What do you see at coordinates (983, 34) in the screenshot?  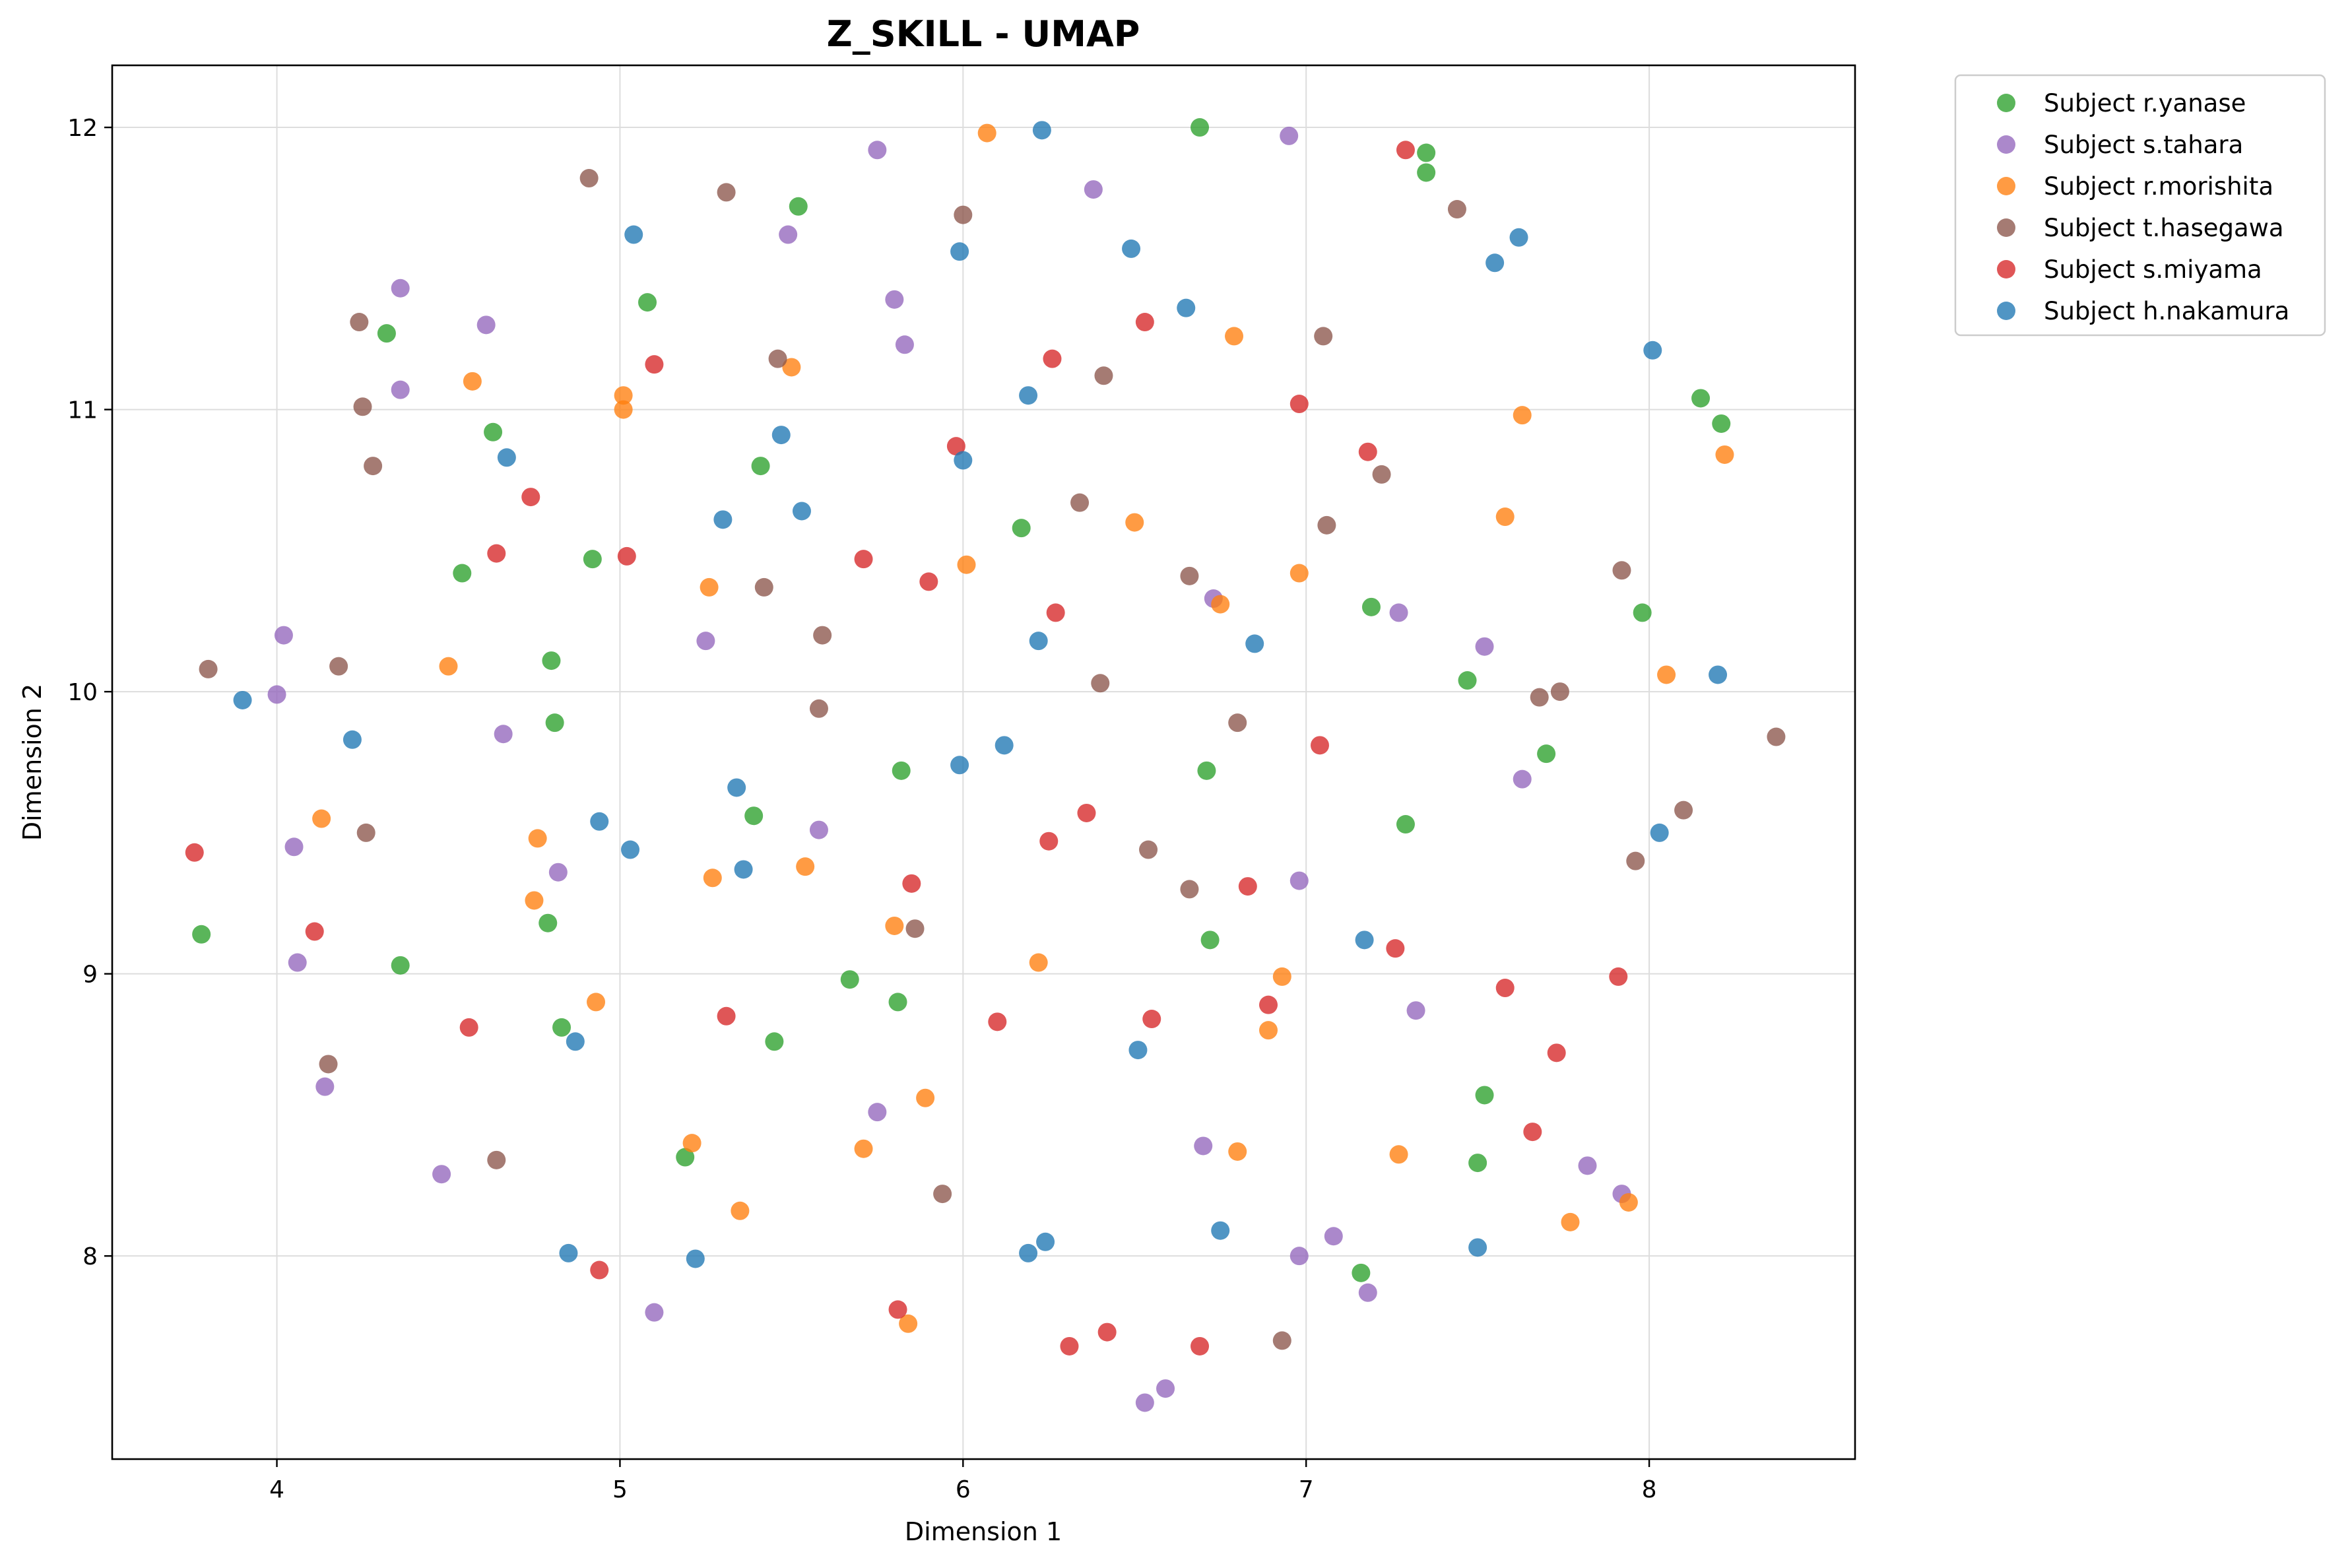 I see `chart-title: Z_SKILL - UMAP` at bounding box center [983, 34].